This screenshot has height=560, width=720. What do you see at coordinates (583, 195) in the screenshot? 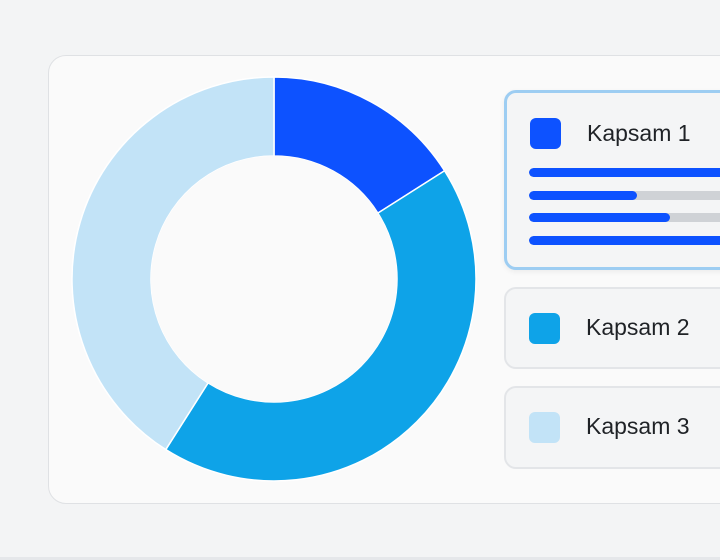
I see `progress-bar-2-fill` at bounding box center [583, 195].